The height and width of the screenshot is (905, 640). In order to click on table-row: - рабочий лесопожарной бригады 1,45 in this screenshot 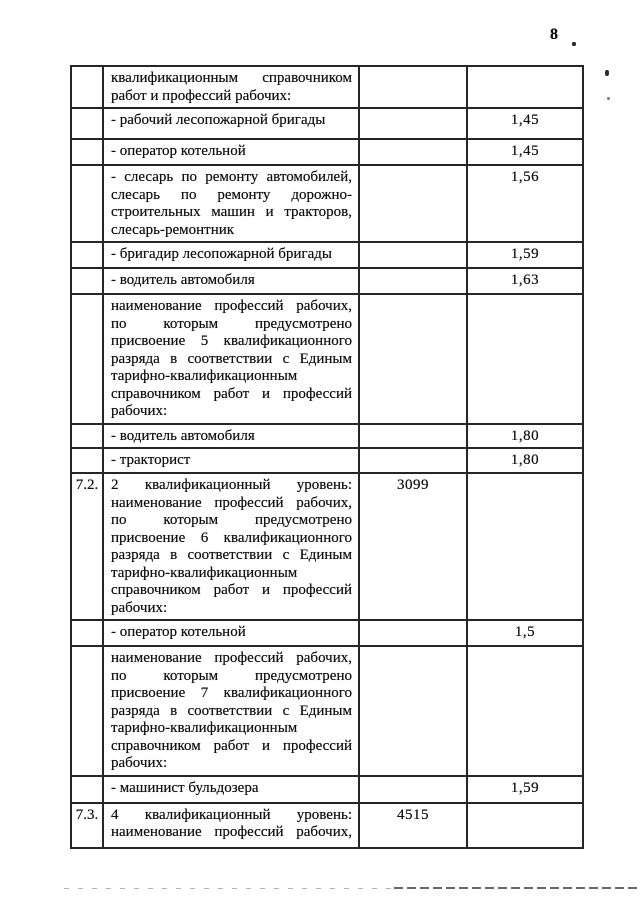, I will do `click(327, 123)`.